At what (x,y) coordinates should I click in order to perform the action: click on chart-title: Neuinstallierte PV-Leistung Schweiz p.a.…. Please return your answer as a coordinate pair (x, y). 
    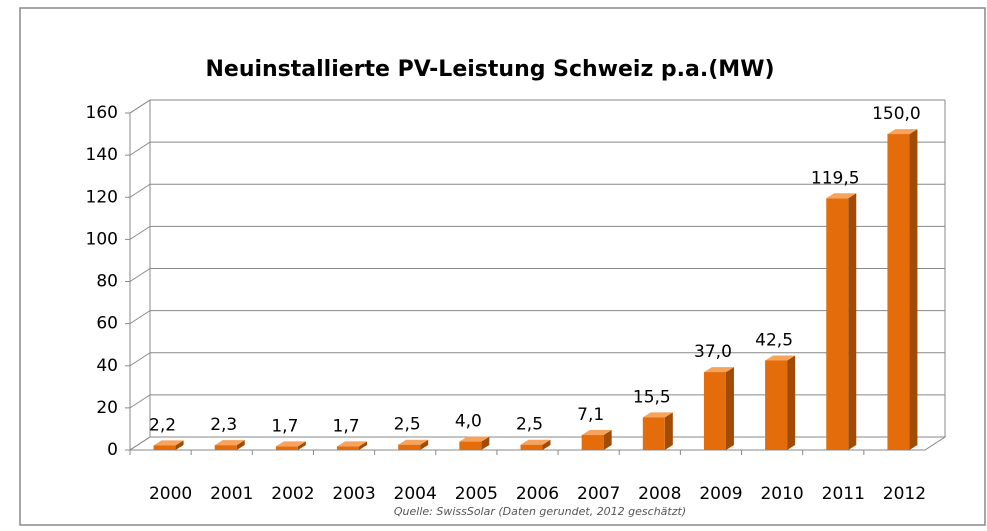
    Looking at the image, I should click on (489, 69).